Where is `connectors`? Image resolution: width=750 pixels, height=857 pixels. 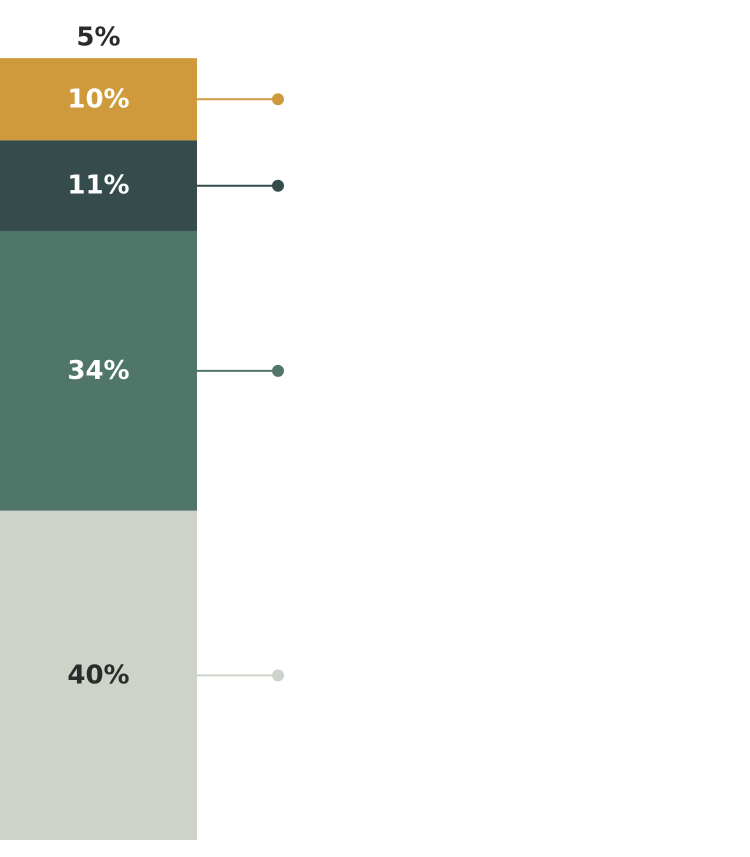
connectors is located at coordinates (240, 387).